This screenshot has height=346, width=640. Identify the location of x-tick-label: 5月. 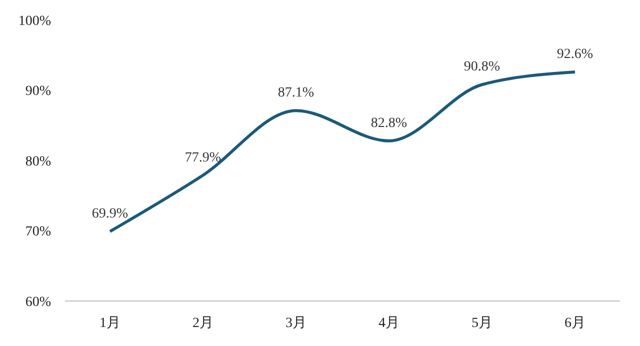
(482, 323).